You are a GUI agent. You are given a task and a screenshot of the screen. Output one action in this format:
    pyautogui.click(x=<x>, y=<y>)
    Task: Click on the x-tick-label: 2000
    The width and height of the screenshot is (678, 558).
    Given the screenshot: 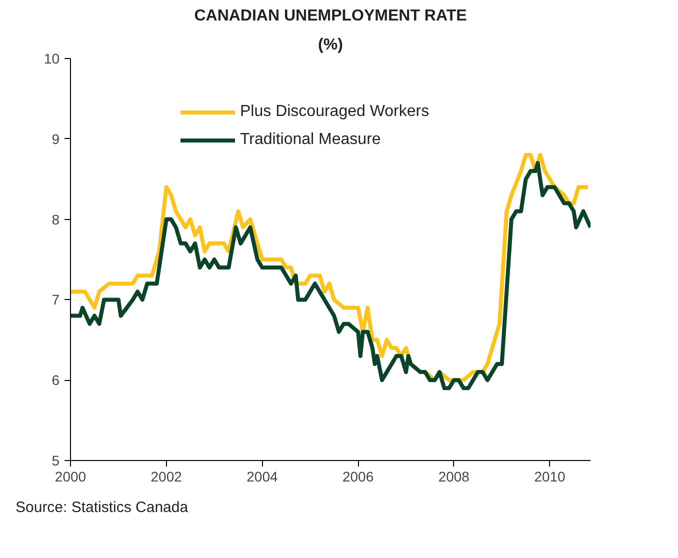 What is the action you would take?
    pyautogui.click(x=70, y=476)
    